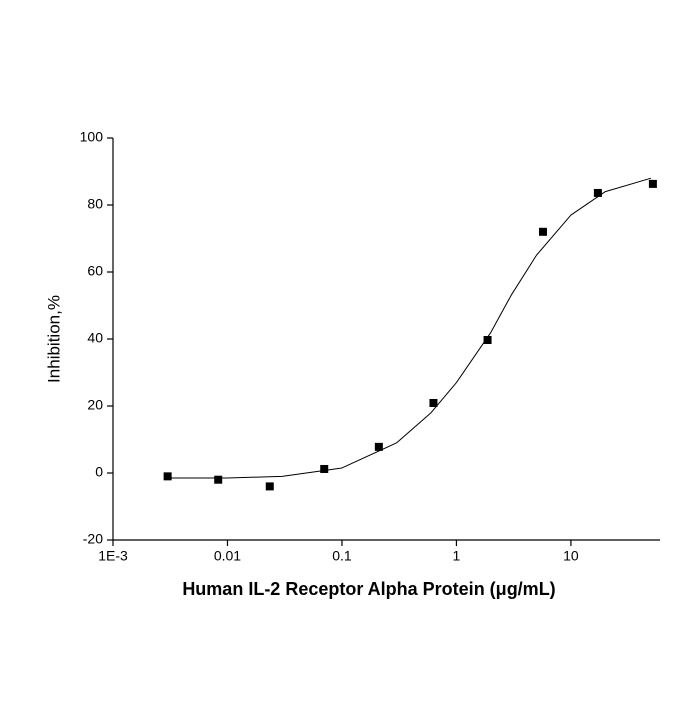 This screenshot has height=705, width=700. What do you see at coordinates (53, 339) in the screenshot?
I see `y-axis-label: Inhibition,%` at bounding box center [53, 339].